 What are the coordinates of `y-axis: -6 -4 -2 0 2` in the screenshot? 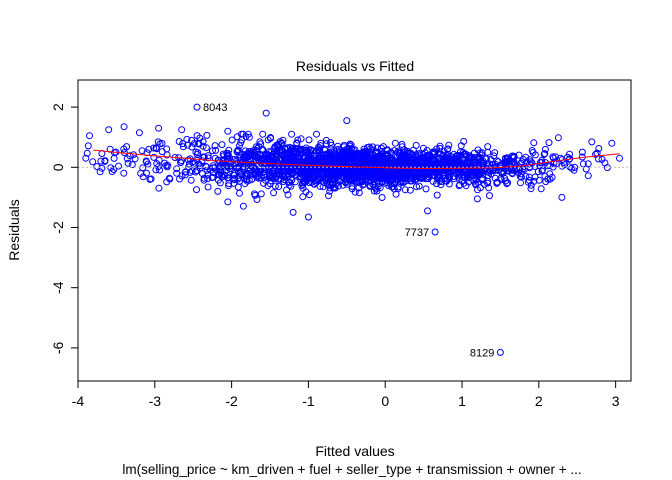 It's located at (64, 228).